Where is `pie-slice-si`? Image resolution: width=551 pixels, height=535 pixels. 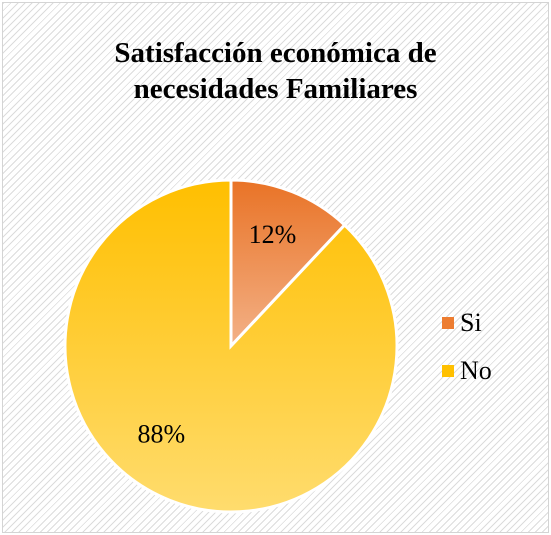
pie-slice-si is located at coordinates (288, 264).